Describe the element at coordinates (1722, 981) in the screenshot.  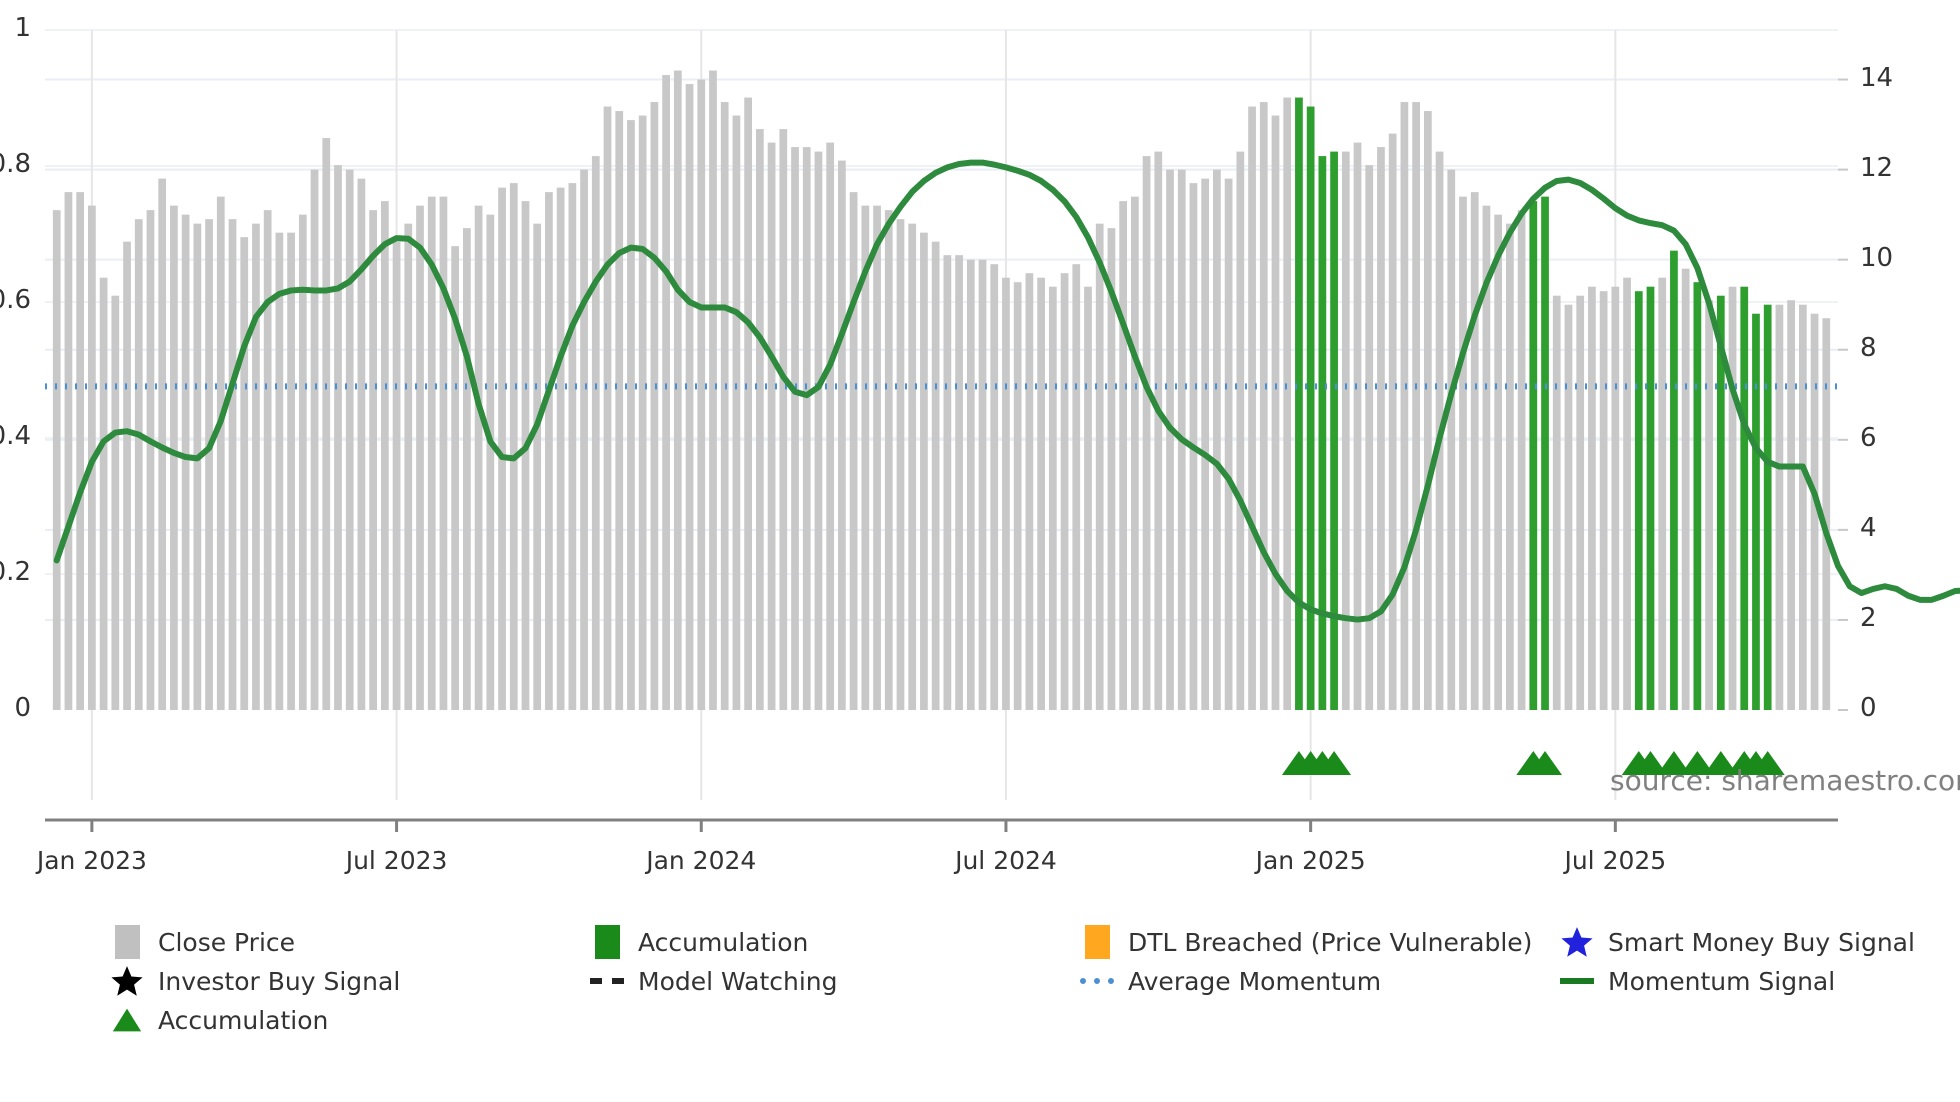
I see `legend-label: Momentum Signal` at that location.